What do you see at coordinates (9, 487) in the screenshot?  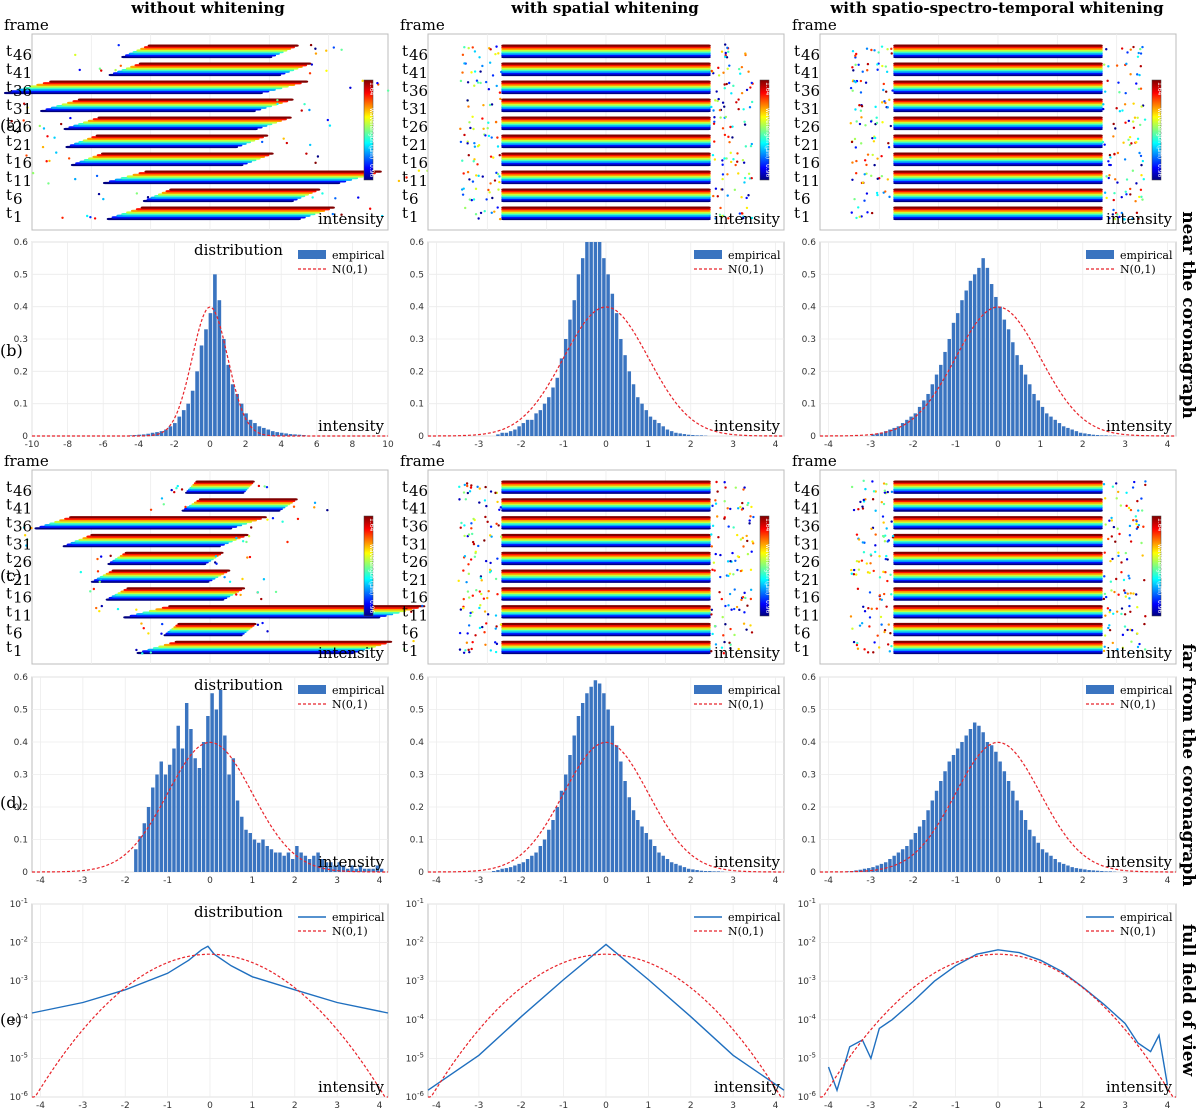 I see `frame-label-t46: t` at bounding box center [9, 487].